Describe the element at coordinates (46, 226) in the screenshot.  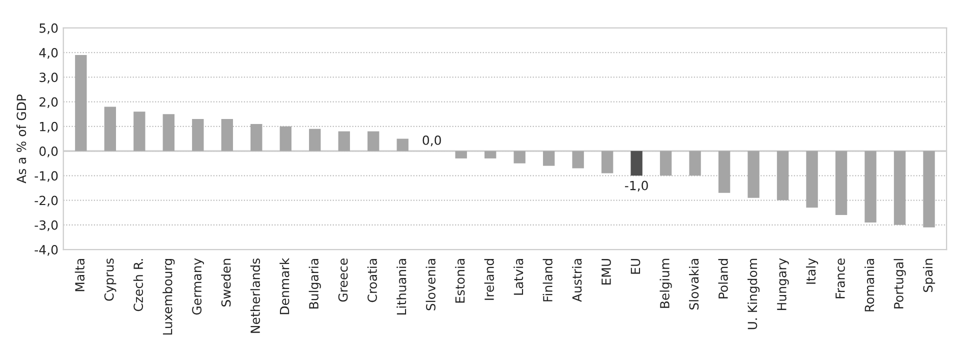
I see `y-tick-label: -3,0` at that location.